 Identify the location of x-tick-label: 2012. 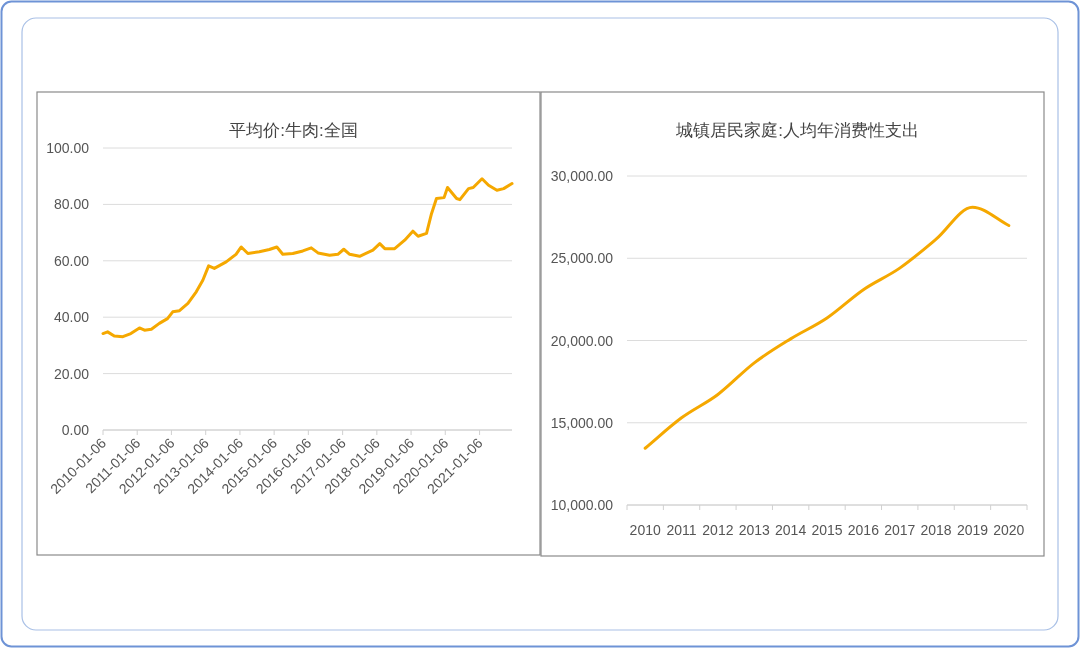
(718, 530).